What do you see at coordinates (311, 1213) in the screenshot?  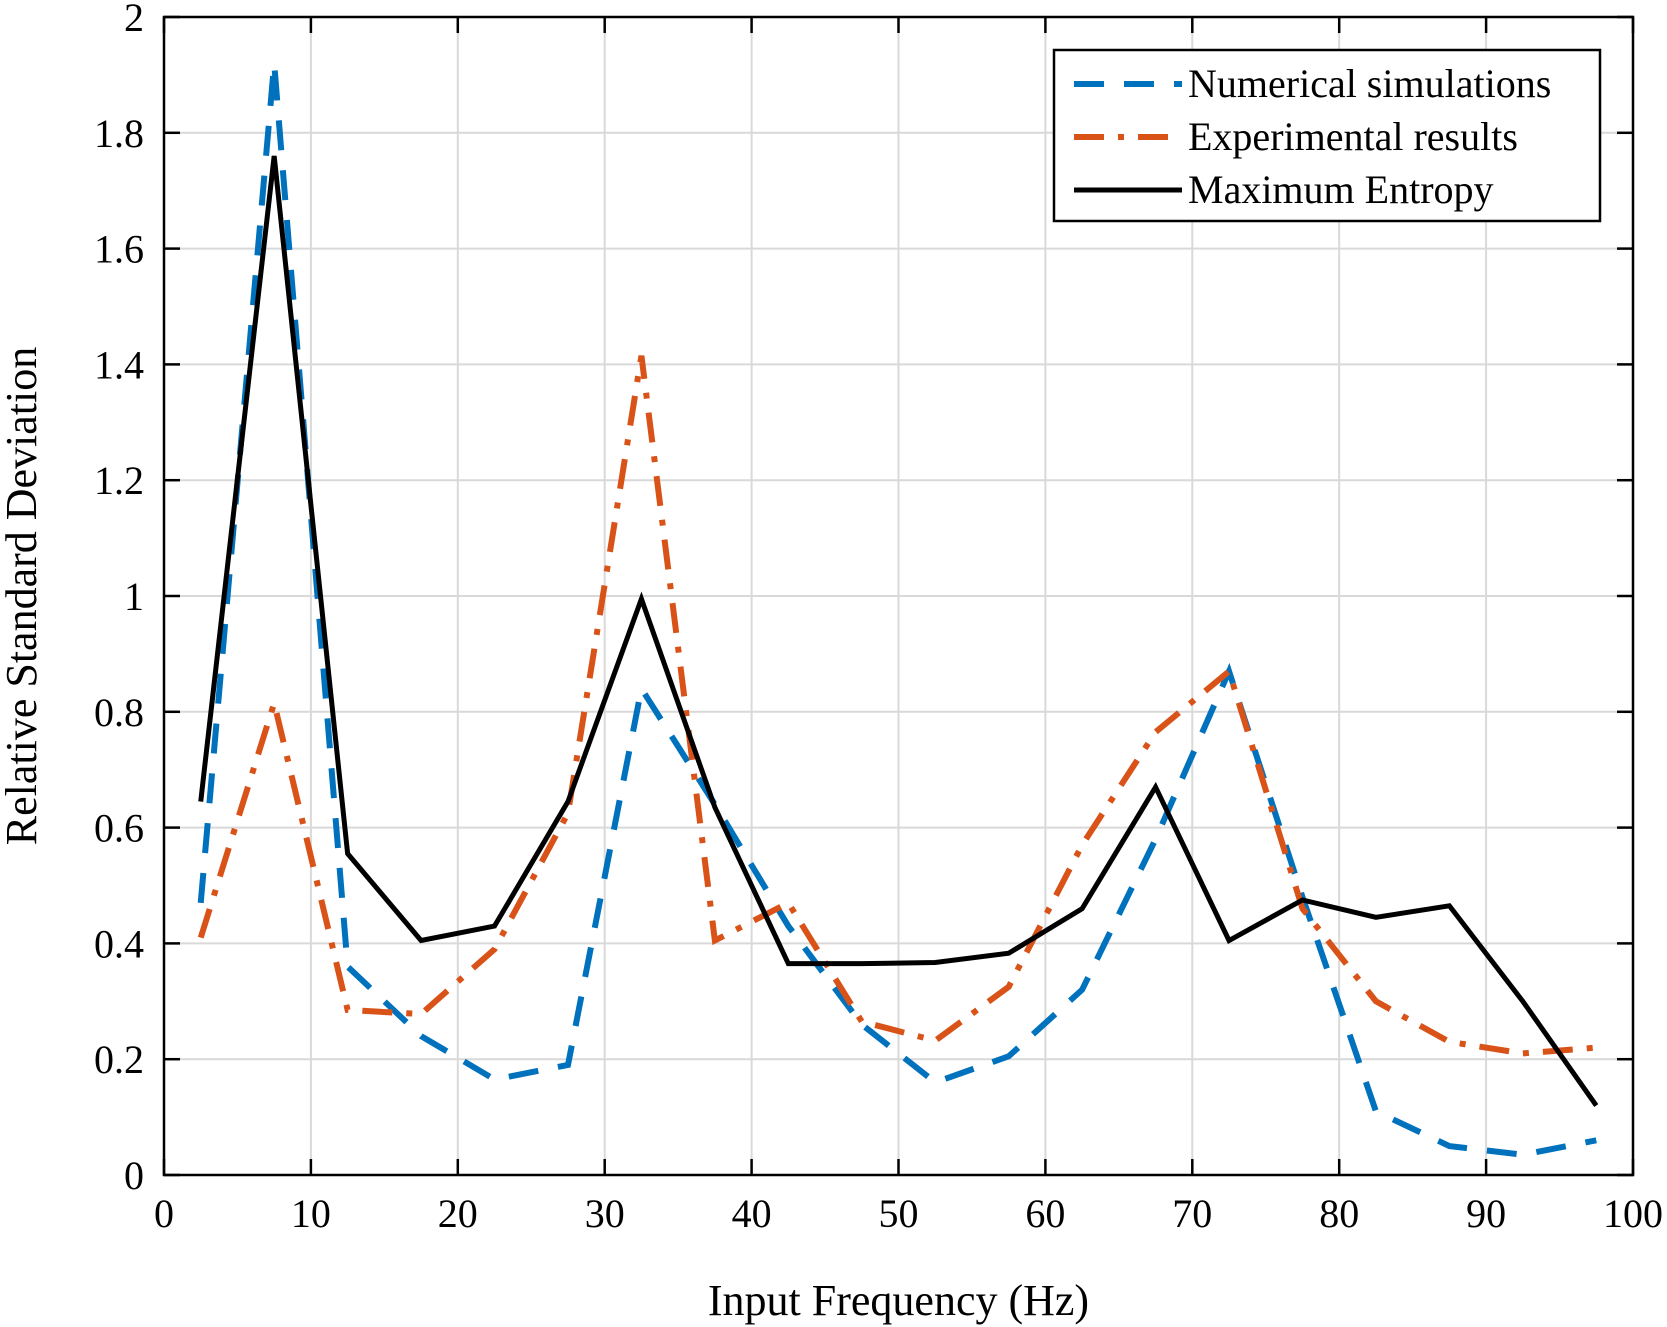 I see `x-tick-label: 10` at bounding box center [311, 1213].